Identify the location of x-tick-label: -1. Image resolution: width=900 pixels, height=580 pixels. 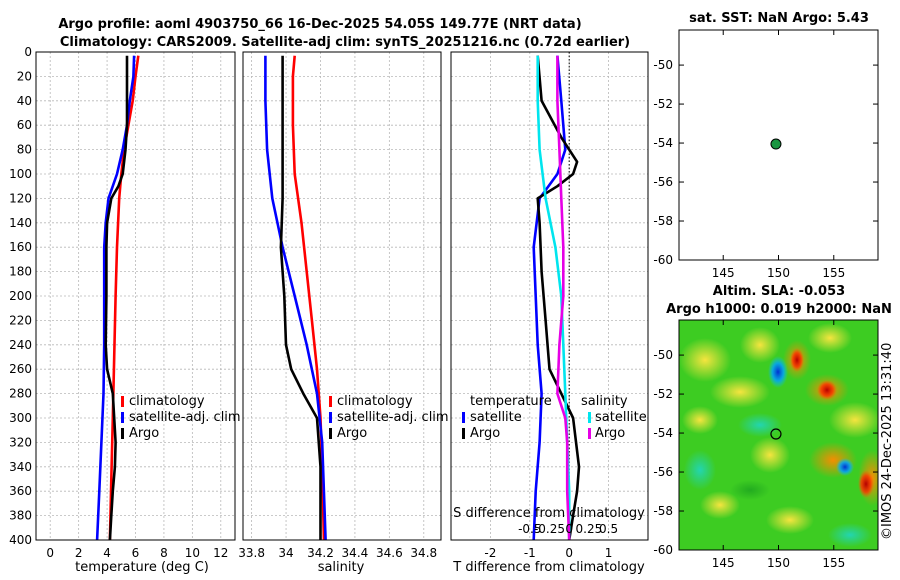
(530, 553).